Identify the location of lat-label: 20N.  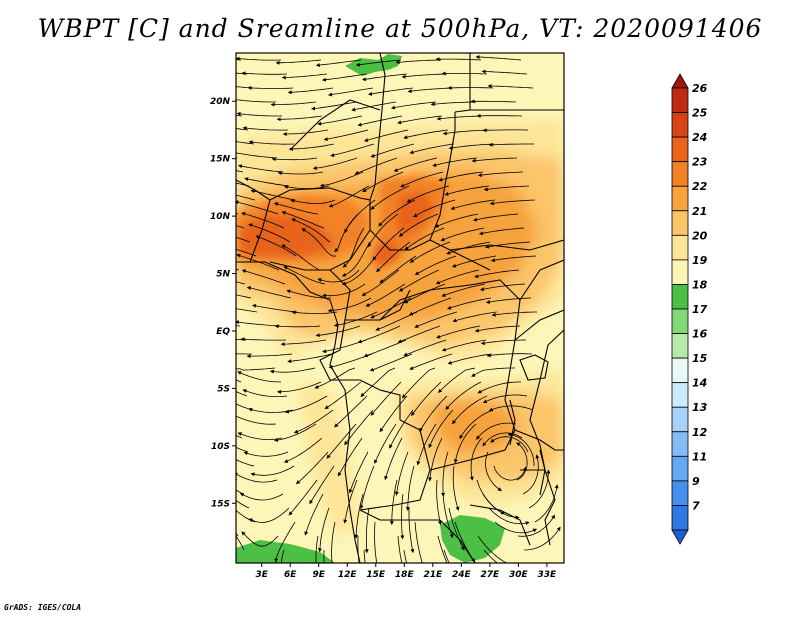
(220, 102).